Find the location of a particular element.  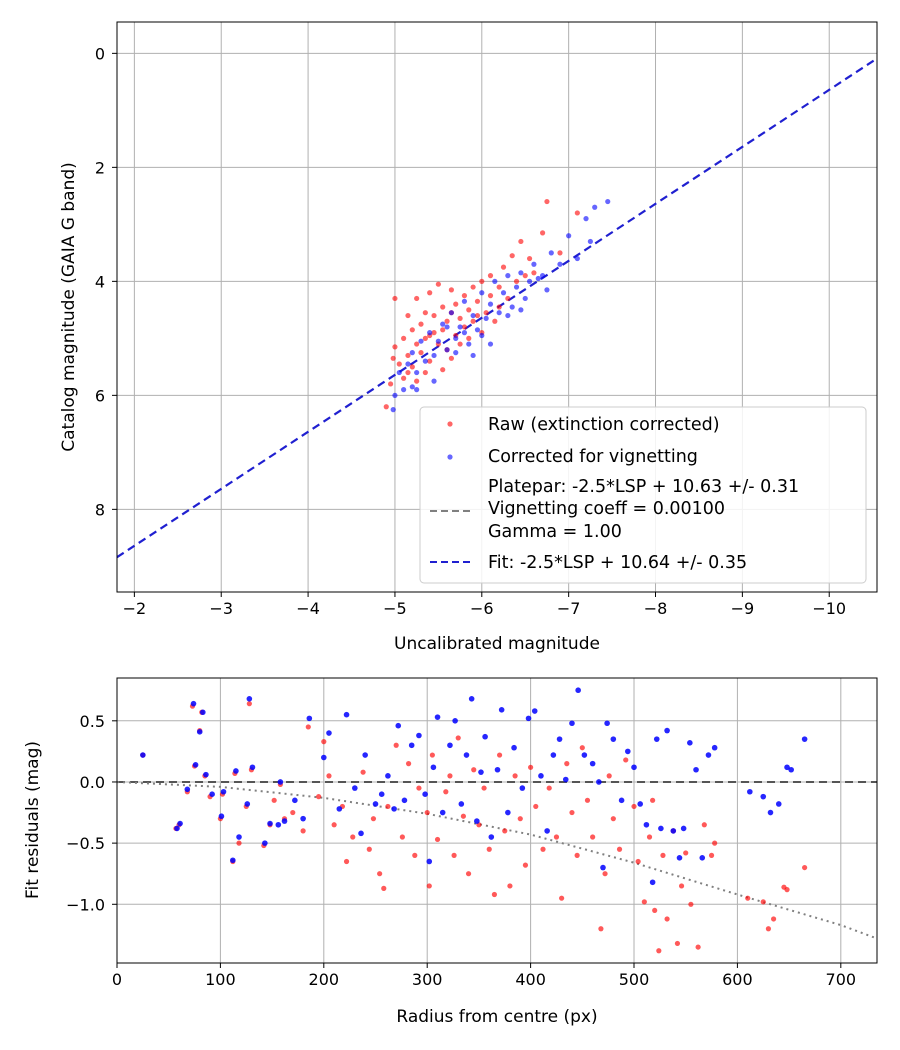

legend-corrected-marker is located at coordinates (450, 457).